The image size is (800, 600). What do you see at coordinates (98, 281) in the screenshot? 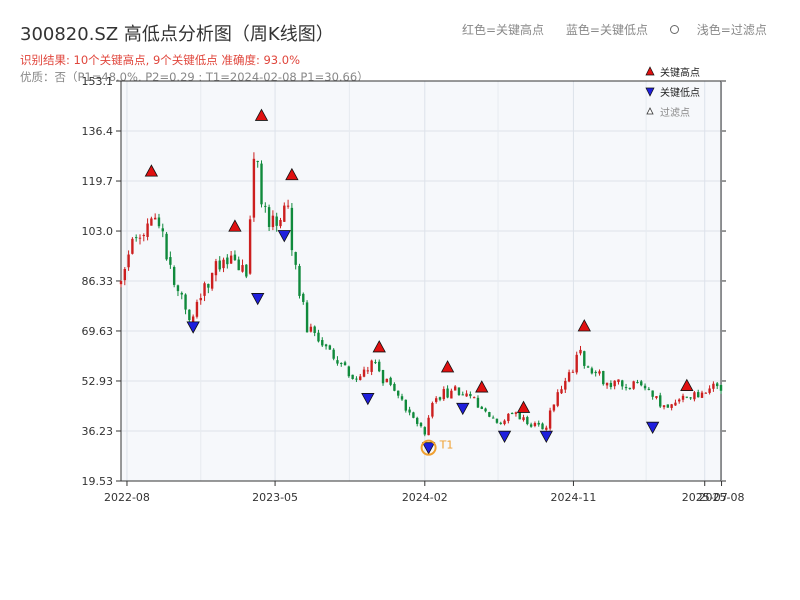
I see `y-tick-label: 86.33` at bounding box center [98, 281].